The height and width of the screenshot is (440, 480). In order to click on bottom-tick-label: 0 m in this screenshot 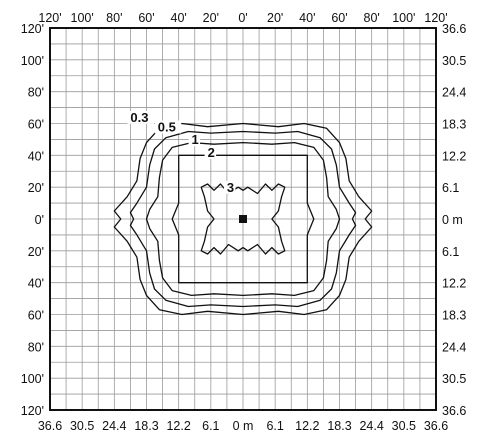, I will do `click(243, 426)`.